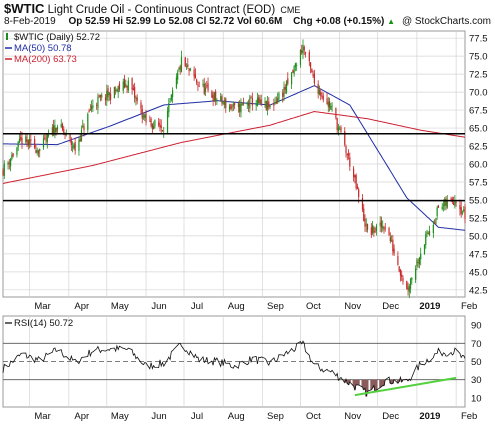  I want to click on price-tick-label: 55.0, so click(478, 200).